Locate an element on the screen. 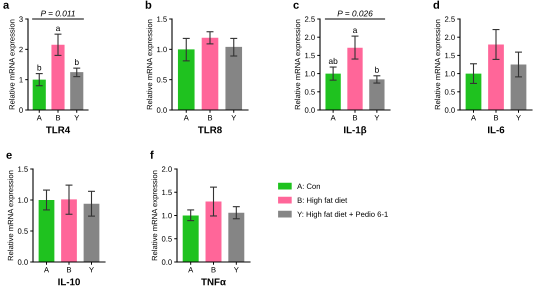  chart-title: d is located at coordinates (436, 4).